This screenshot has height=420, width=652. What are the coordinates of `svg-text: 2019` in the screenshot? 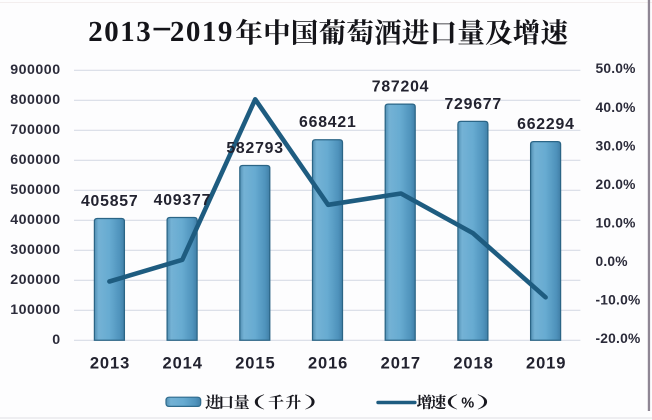 It's located at (546, 363).